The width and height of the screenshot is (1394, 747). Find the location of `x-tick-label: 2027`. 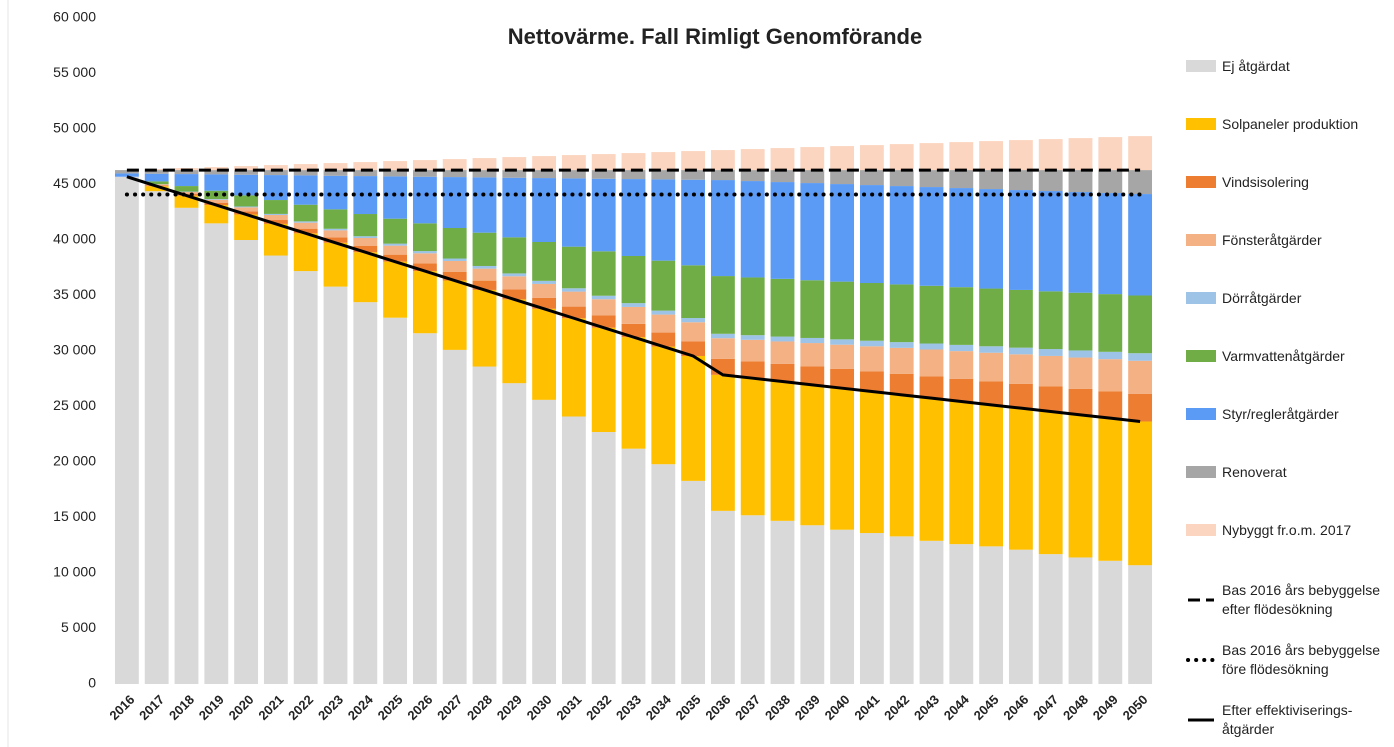

x-tick-label: 2027 is located at coordinates (449, 707).